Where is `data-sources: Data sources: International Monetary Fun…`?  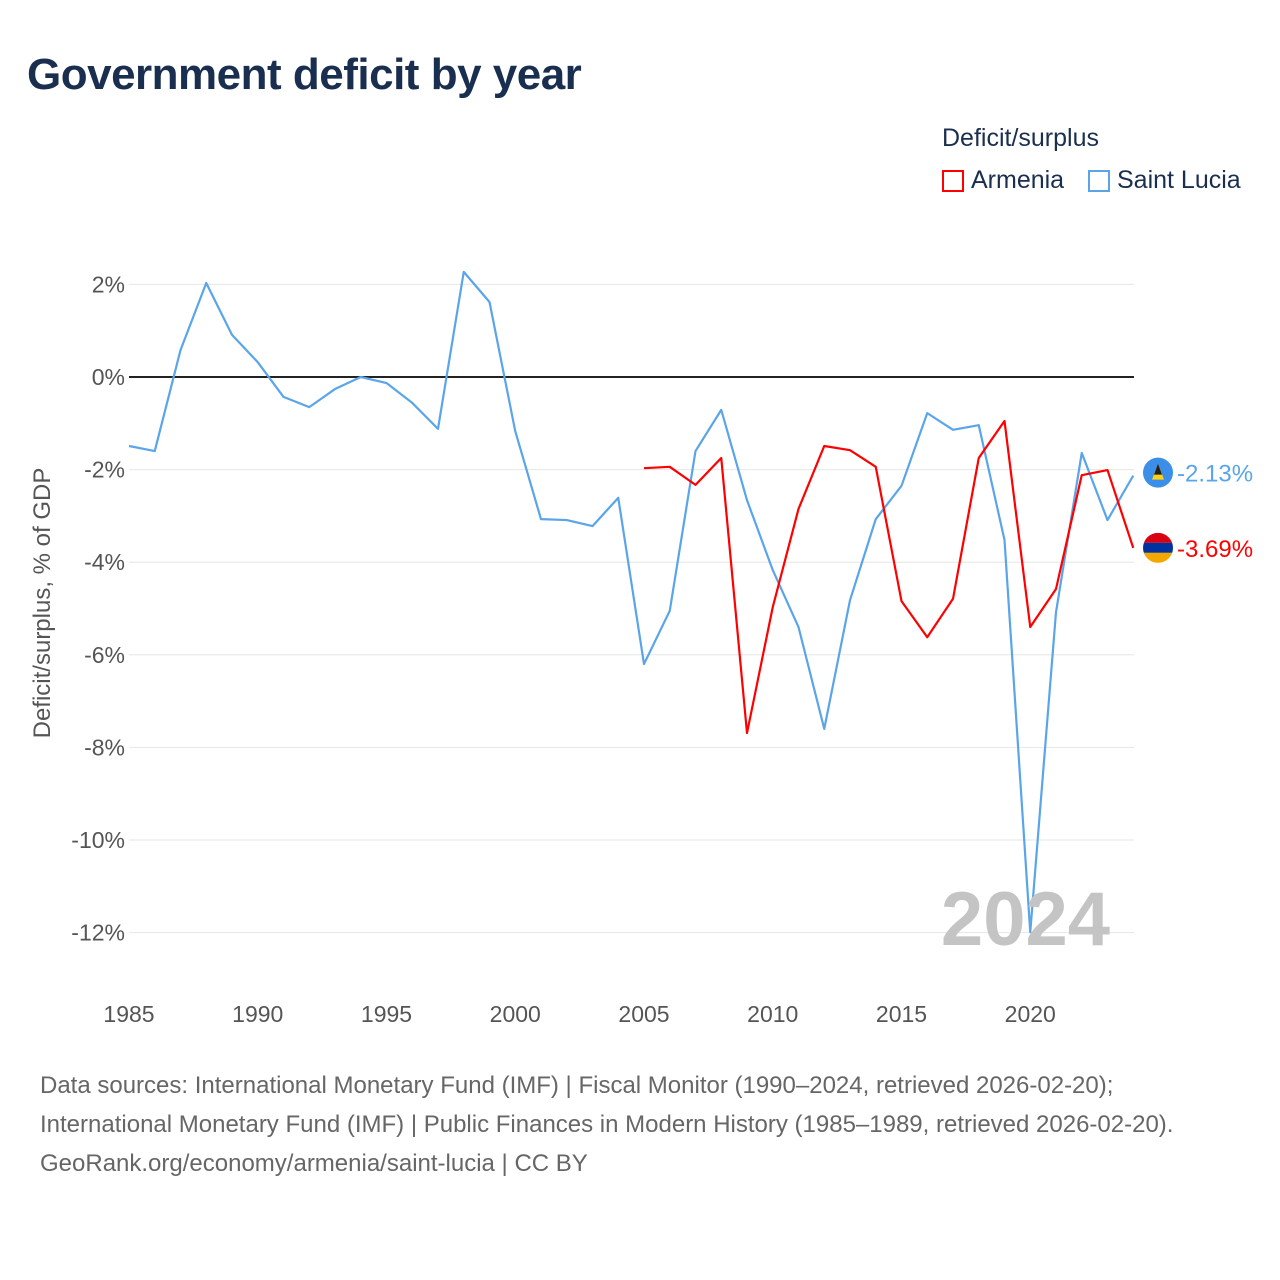
data-sources: Data sources: International Monetary Fun… is located at coordinates (607, 1105).